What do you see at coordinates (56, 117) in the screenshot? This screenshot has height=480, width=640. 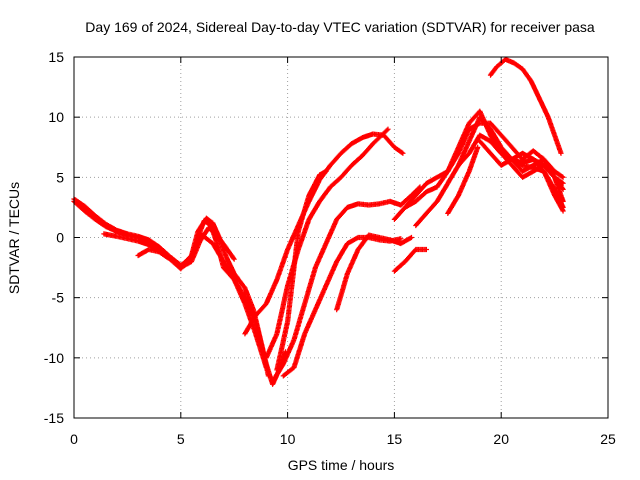 I see `y-tick-label: 10` at bounding box center [56, 117].